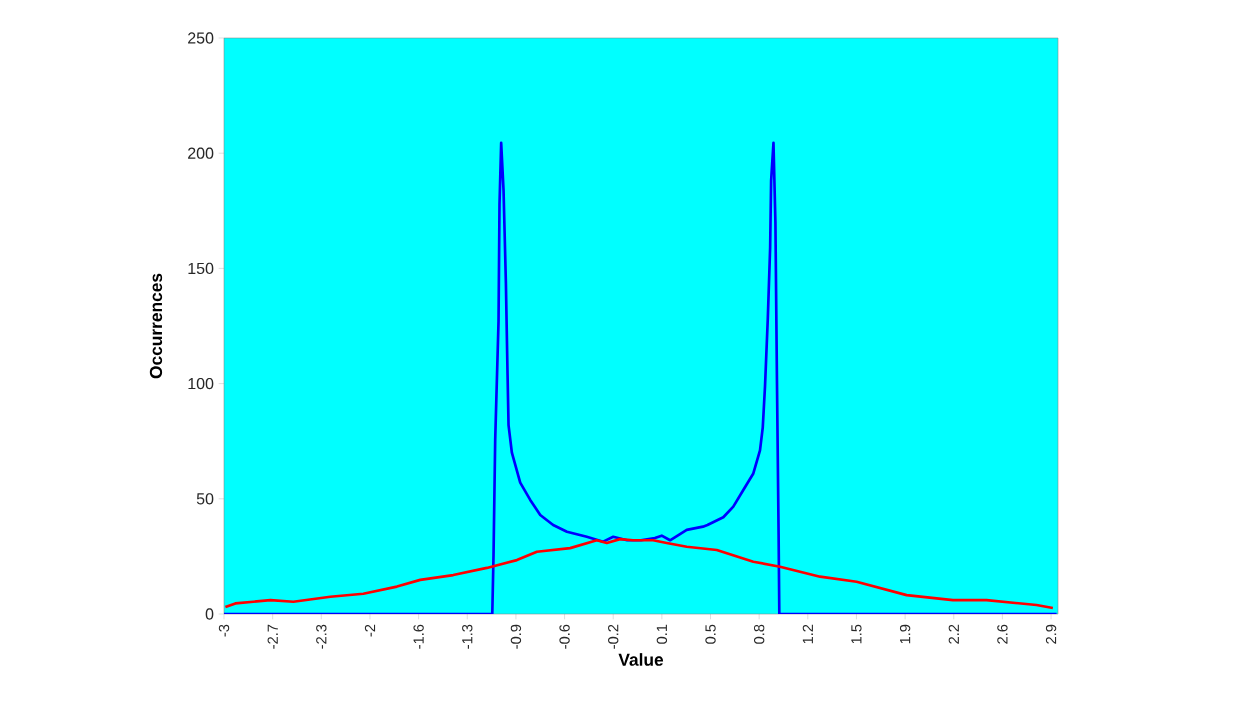 The image size is (1252, 719). I want to click on x-tick-label: 2.9, so click(1051, 634).